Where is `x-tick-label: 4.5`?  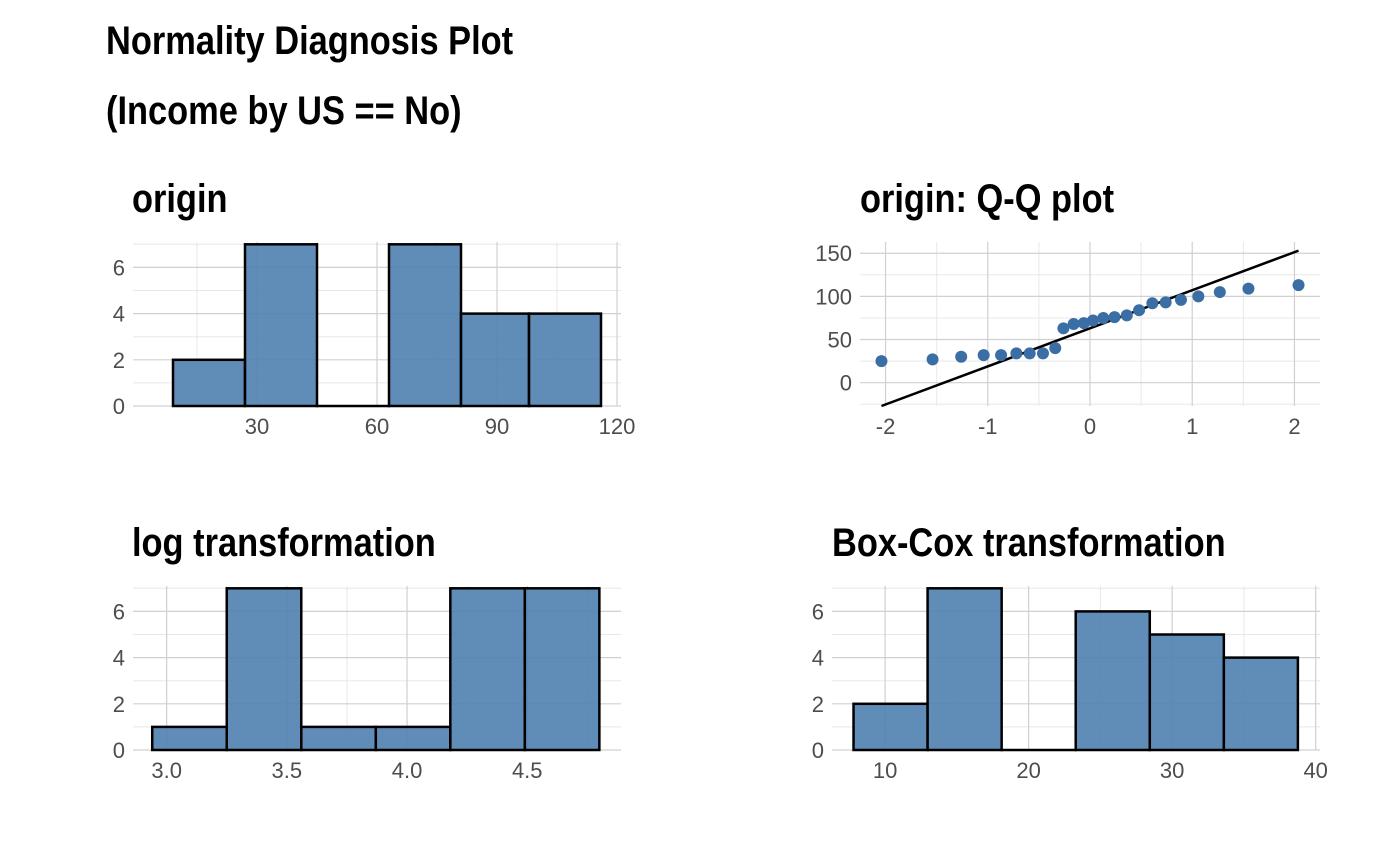
x-tick-label: 4.5 is located at coordinates (527, 770).